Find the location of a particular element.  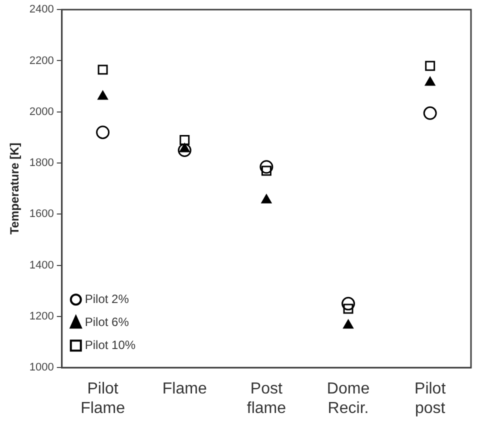

y-tick-label: 2400 is located at coordinates (41, 10).